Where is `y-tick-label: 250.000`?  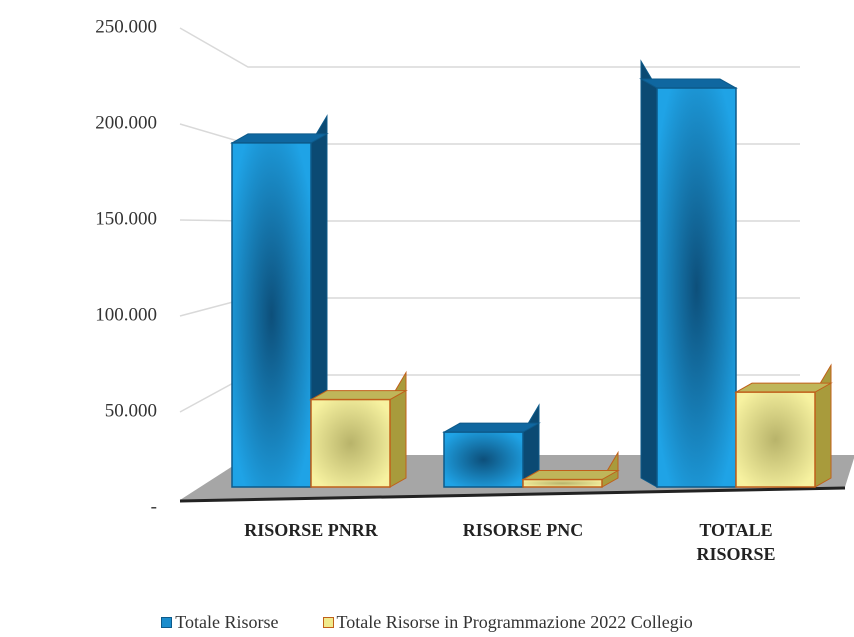 y-tick-label: 250.000 is located at coordinates (126, 26).